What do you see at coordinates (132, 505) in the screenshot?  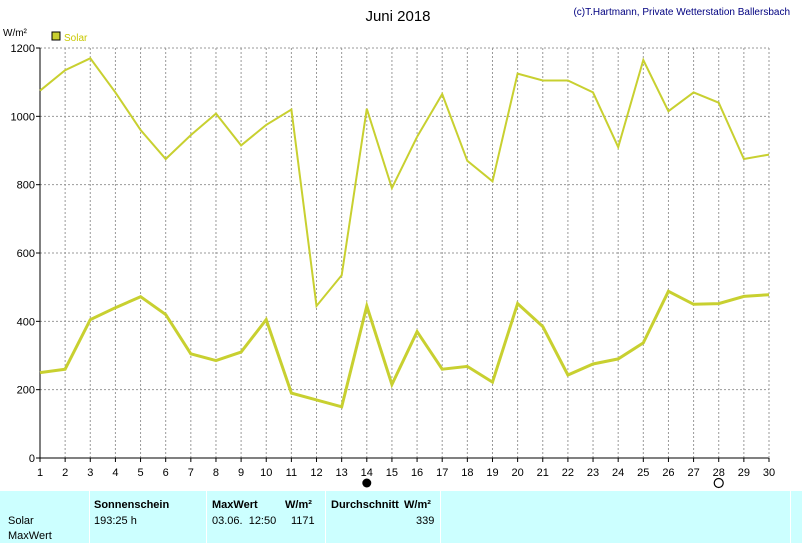 I see `sunshine-header: Sonnenschein` at bounding box center [132, 505].